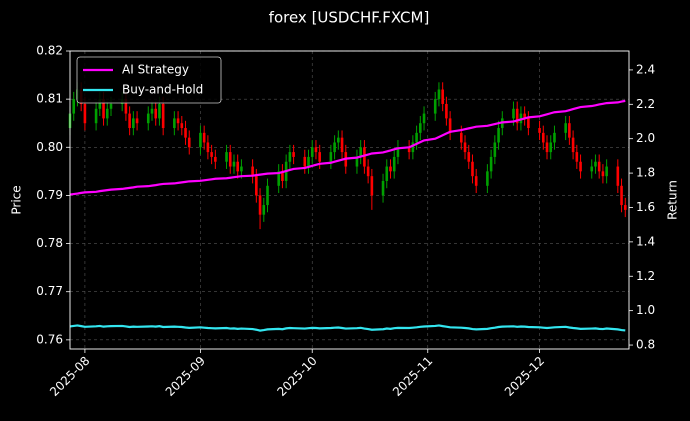  Describe the element at coordinates (49, 291) in the screenshot. I see `y-tick-label: 0.77` at that location.